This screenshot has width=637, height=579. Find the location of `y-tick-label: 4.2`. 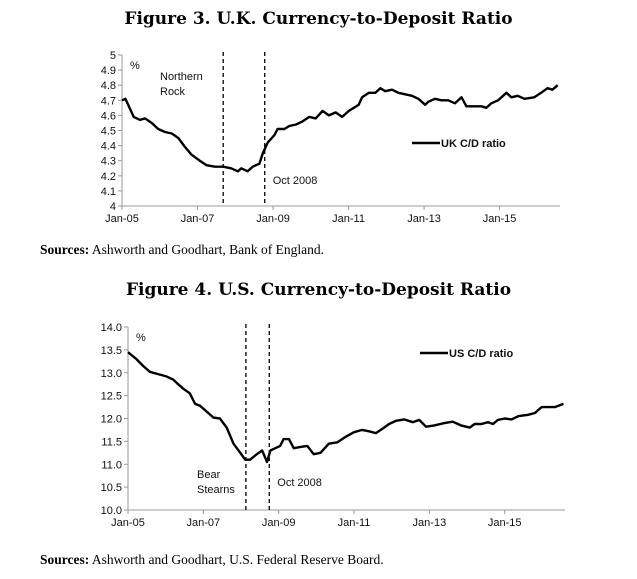

y-tick-label: 4.2 is located at coordinates (108, 177).